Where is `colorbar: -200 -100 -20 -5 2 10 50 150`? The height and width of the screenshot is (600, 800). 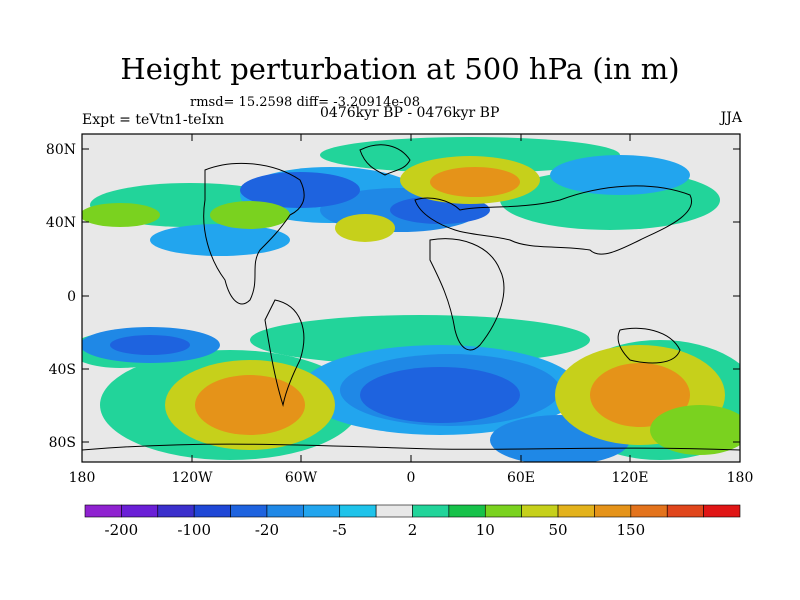
colorbar: -200 -100 -20 -5 2 10 50 150 is located at coordinates (412, 521).